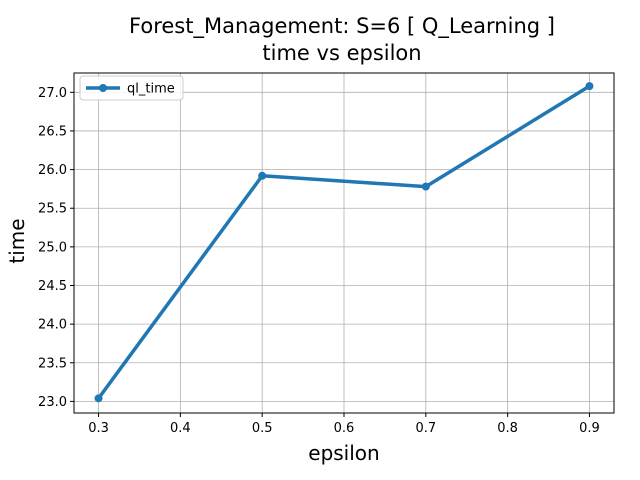 The image size is (640, 480). Describe the element at coordinates (52, 325) in the screenshot. I see `y-tick-label: 24.0` at that location.